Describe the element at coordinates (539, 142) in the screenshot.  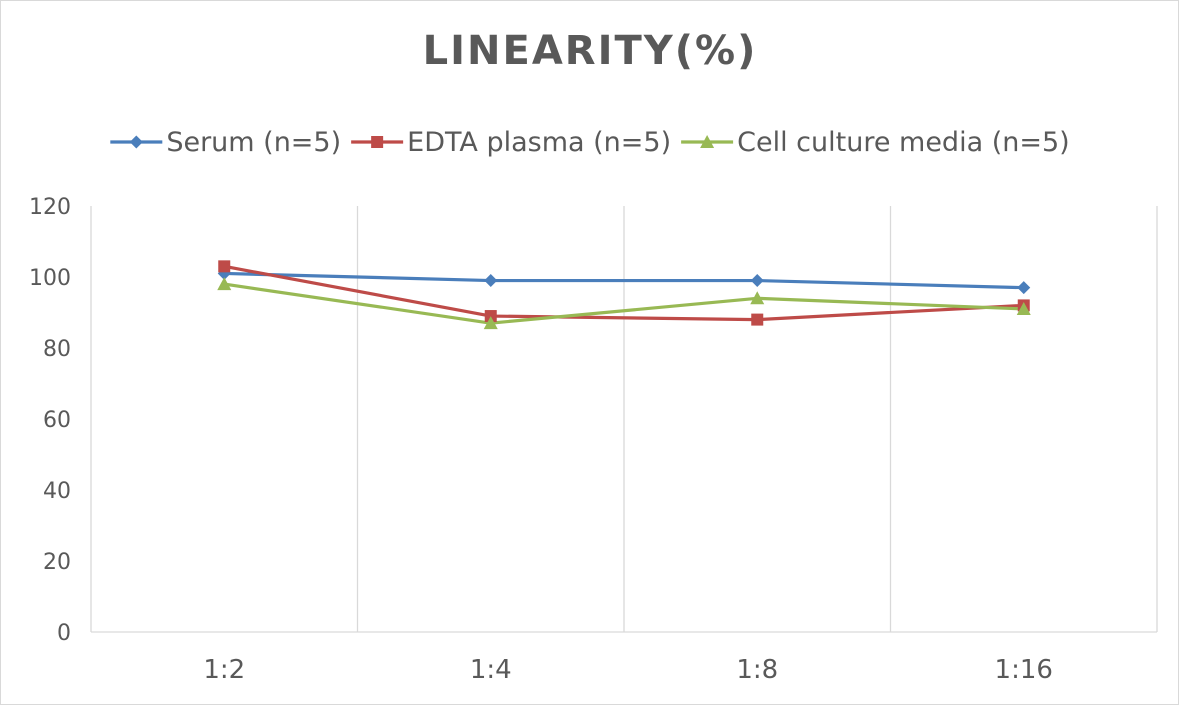
I see `legend-label: EDTA plasma (n=5)` at that location.